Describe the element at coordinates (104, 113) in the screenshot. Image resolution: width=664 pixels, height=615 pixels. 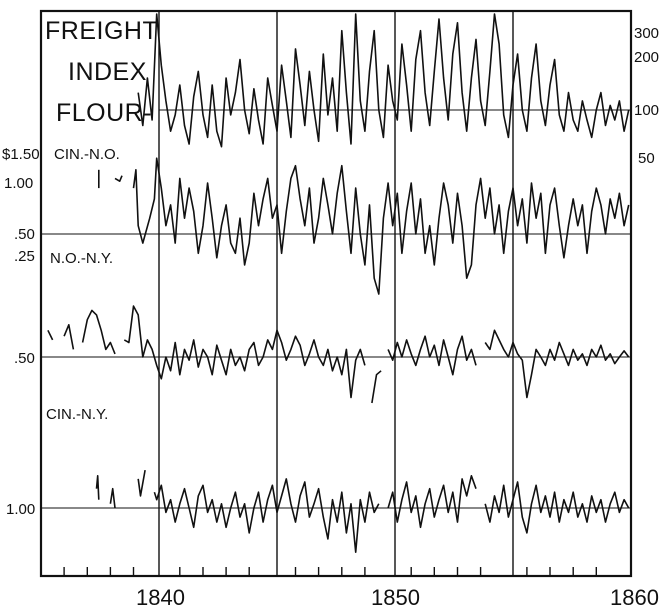
I see `chart-title-line-3: FLOUR-` at that location.